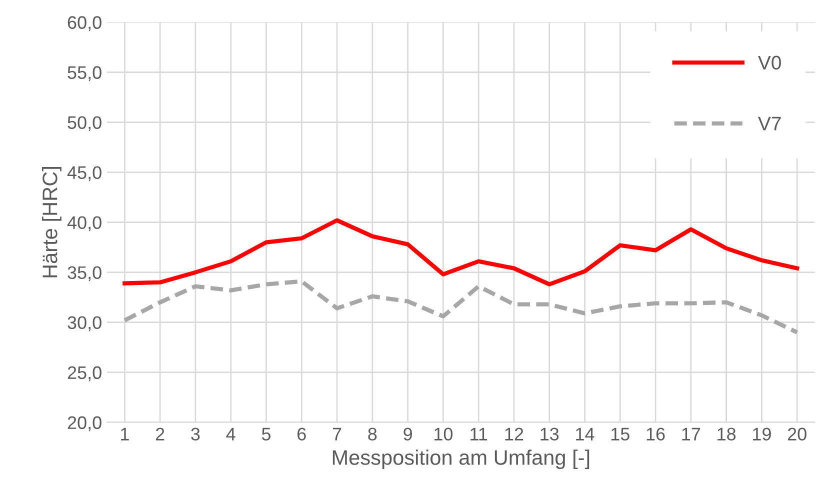  What do you see at coordinates (461, 460) in the screenshot?
I see `x-axis-title: Messposition am Umfang [-]` at bounding box center [461, 460].